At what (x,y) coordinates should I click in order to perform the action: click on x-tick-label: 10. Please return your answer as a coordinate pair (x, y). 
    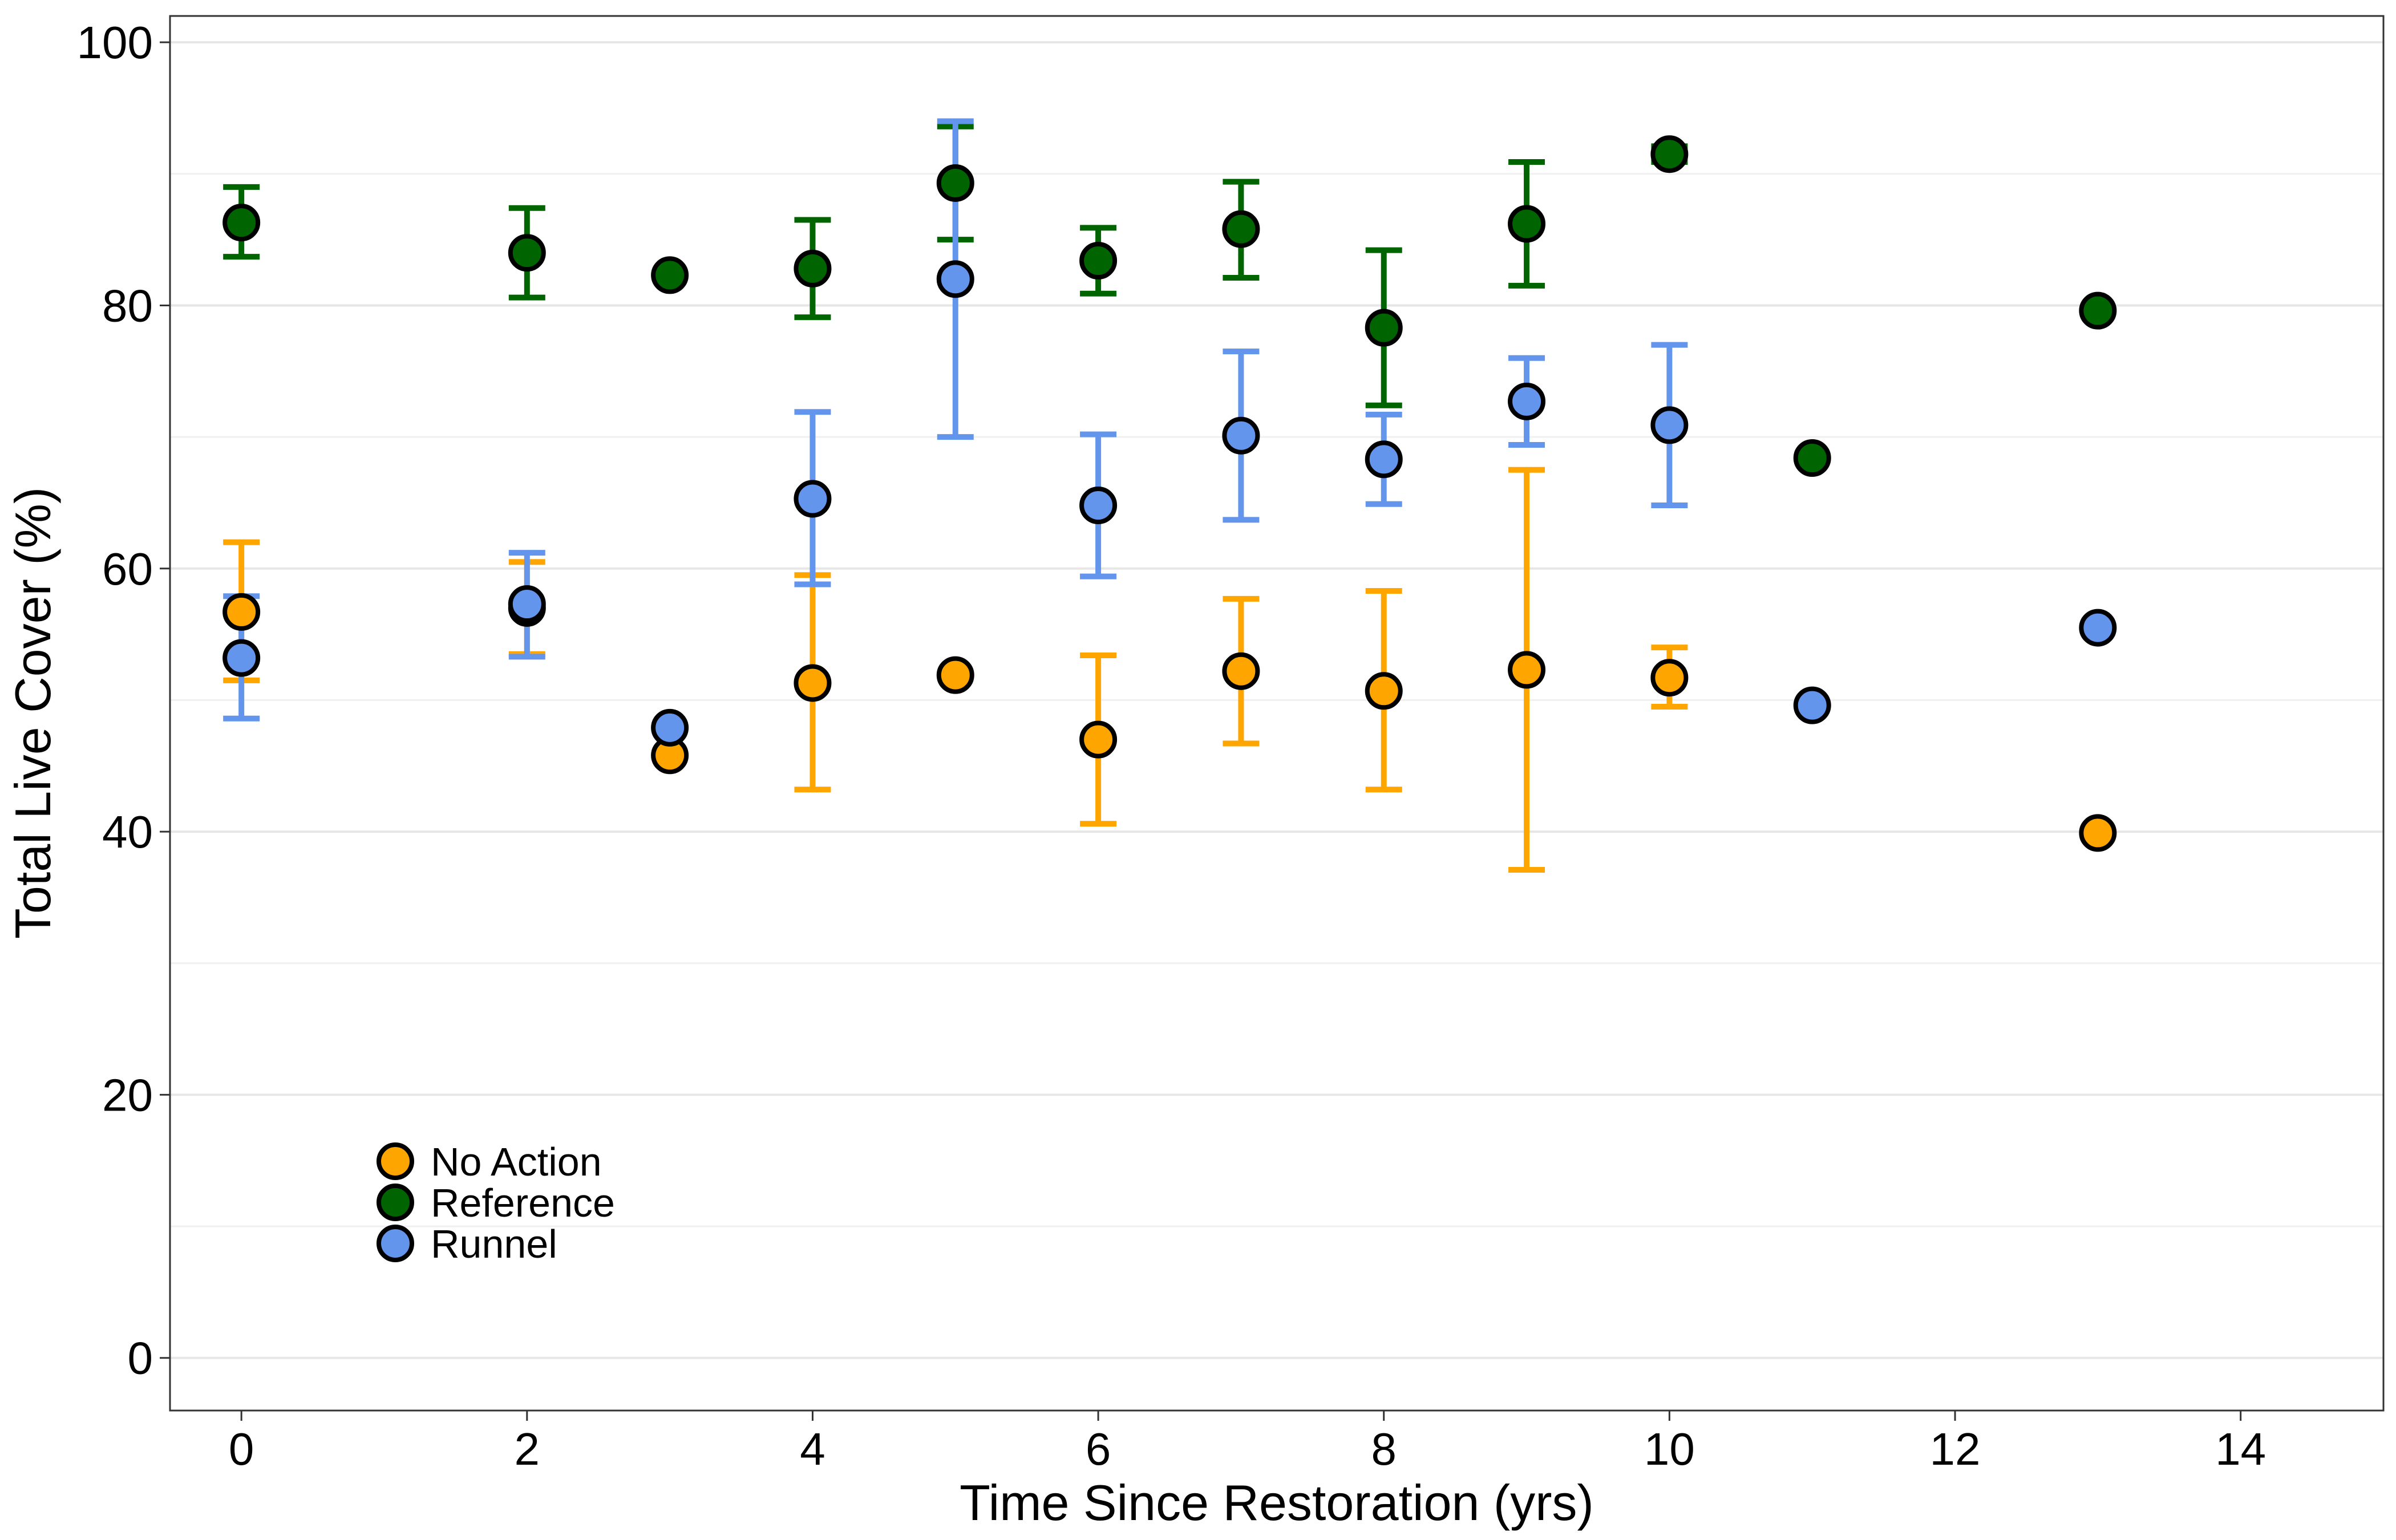
    Looking at the image, I should click on (1670, 1449).